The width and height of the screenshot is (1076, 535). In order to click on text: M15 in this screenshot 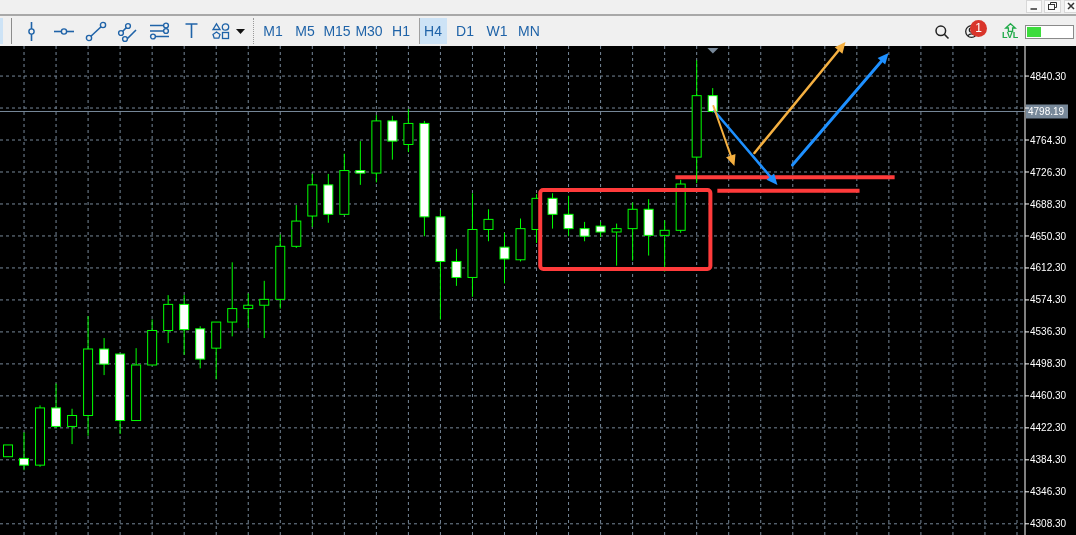, I will do `click(337, 31)`.